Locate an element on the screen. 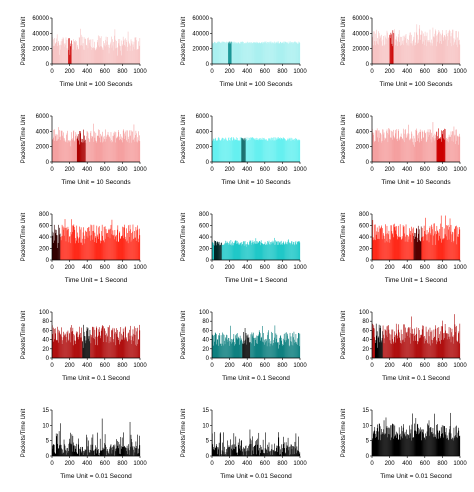 This screenshot has height=492, width=474. x-tick-label: 0 is located at coordinates (52, 170).